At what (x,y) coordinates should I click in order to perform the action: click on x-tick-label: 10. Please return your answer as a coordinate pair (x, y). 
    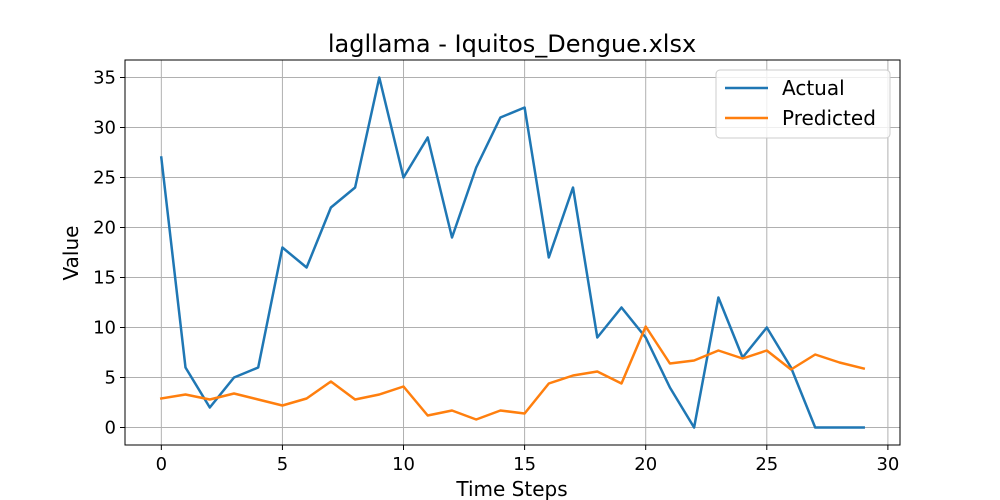
    Looking at the image, I should click on (403, 464).